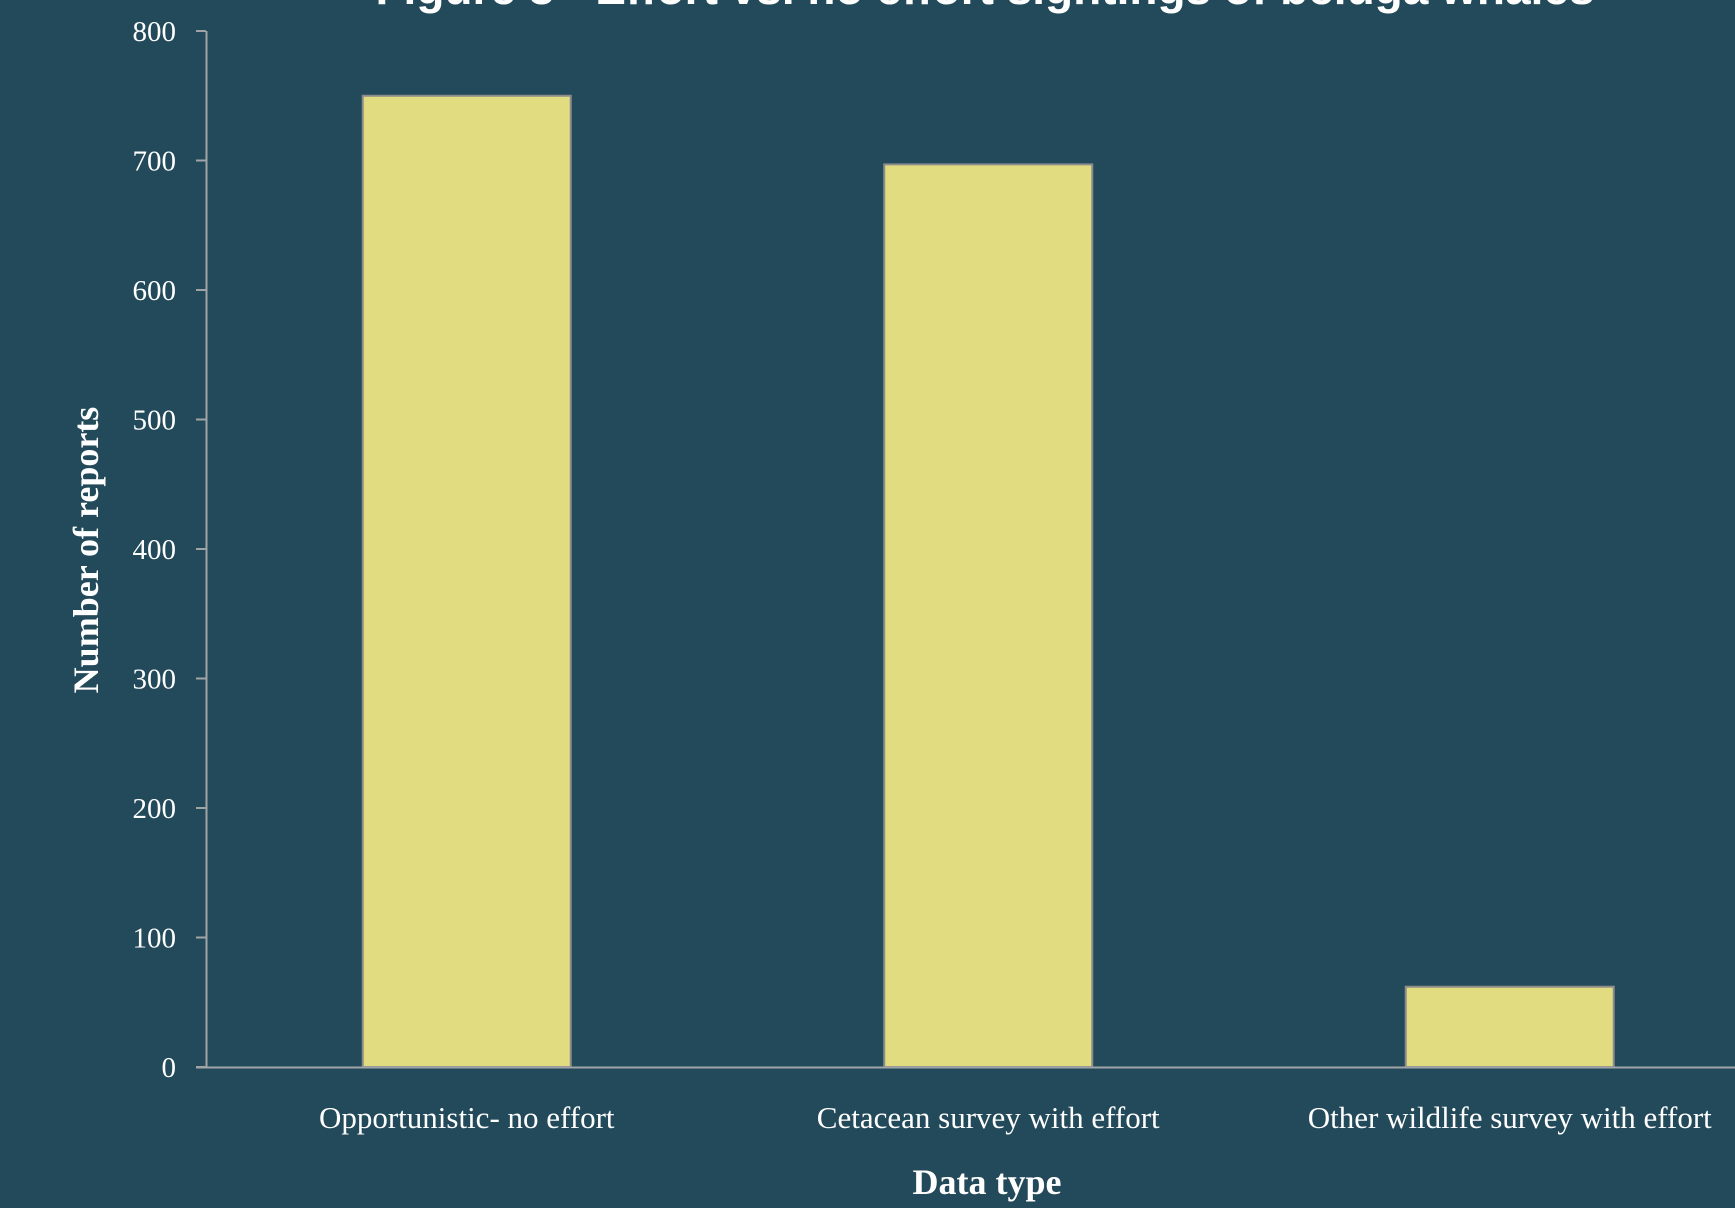 The image size is (1735, 1208). What do you see at coordinates (987, 1182) in the screenshot?
I see `x-axis-title: Data type` at bounding box center [987, 1182].